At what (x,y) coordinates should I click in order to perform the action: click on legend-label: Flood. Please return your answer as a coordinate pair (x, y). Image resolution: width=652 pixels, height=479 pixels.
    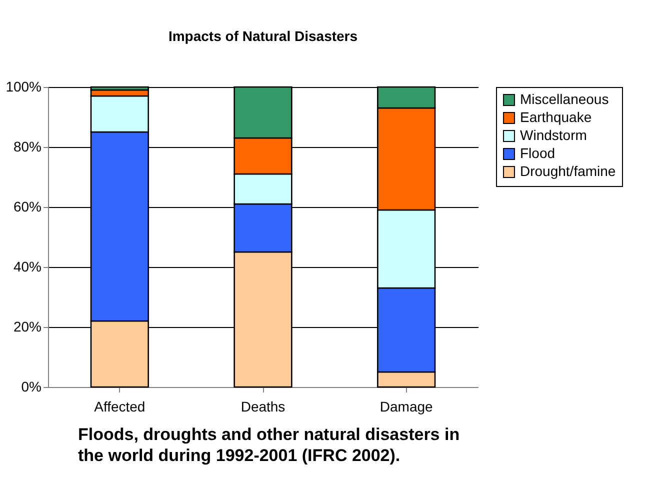
    Looking at the image, I should click on (538, 153).